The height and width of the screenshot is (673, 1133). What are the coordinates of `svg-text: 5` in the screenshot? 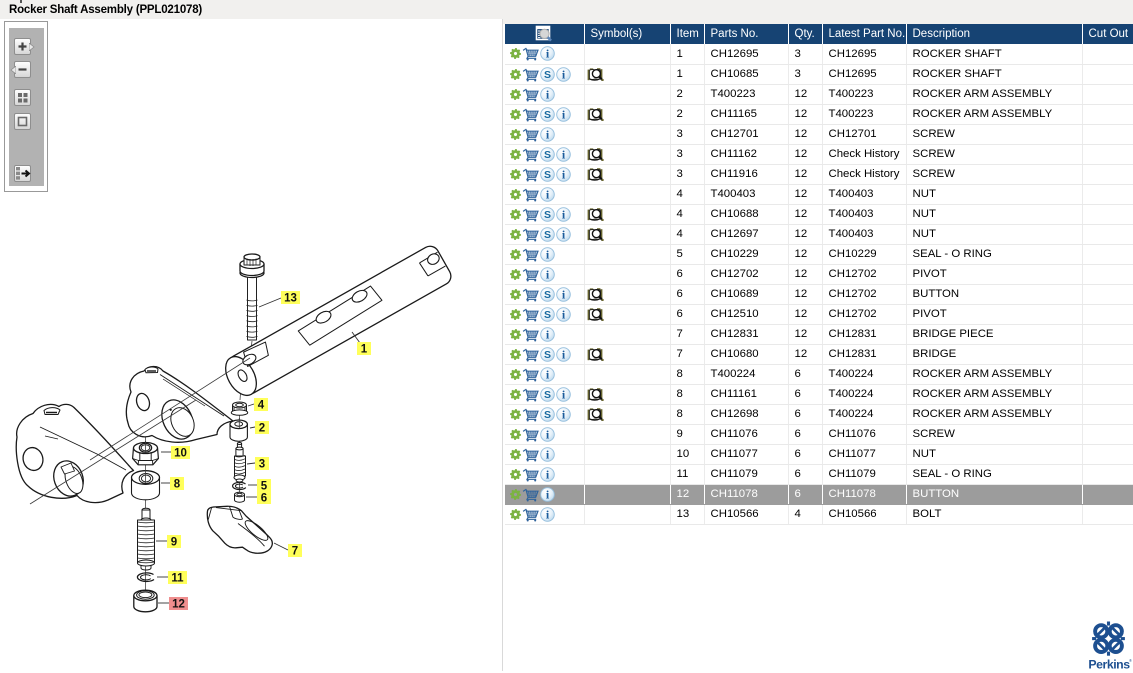 It's located at (264, 487).